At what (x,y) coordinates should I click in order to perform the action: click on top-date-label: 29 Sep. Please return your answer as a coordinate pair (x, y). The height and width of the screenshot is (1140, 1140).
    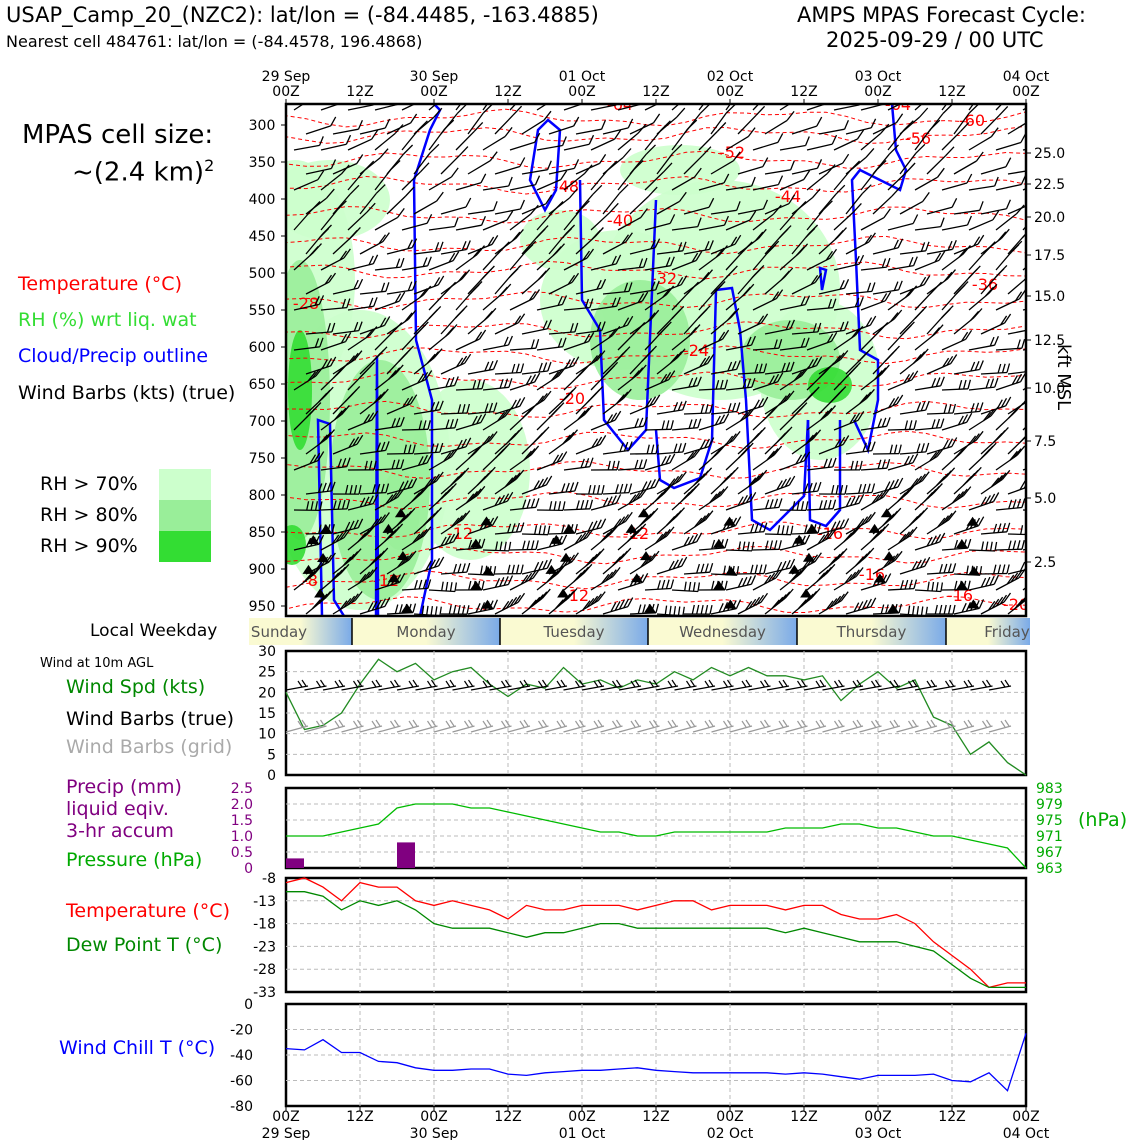
    Looking at the image, I should click on (286, 77).